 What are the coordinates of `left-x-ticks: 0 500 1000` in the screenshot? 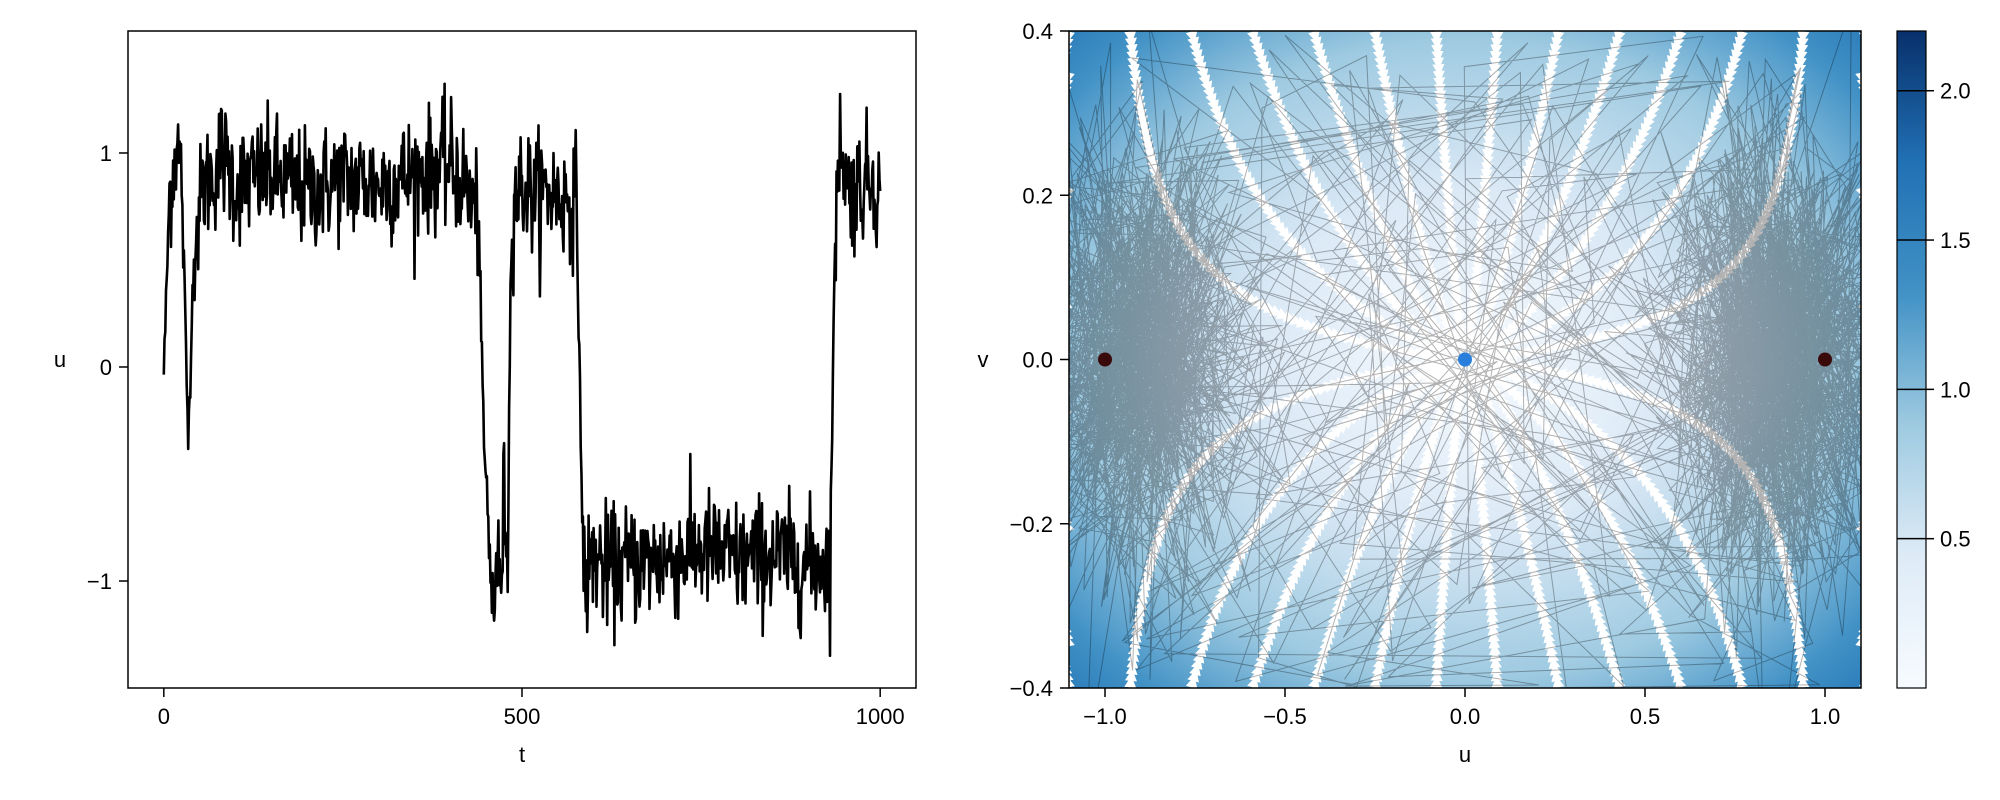 It's located at (531, 708).